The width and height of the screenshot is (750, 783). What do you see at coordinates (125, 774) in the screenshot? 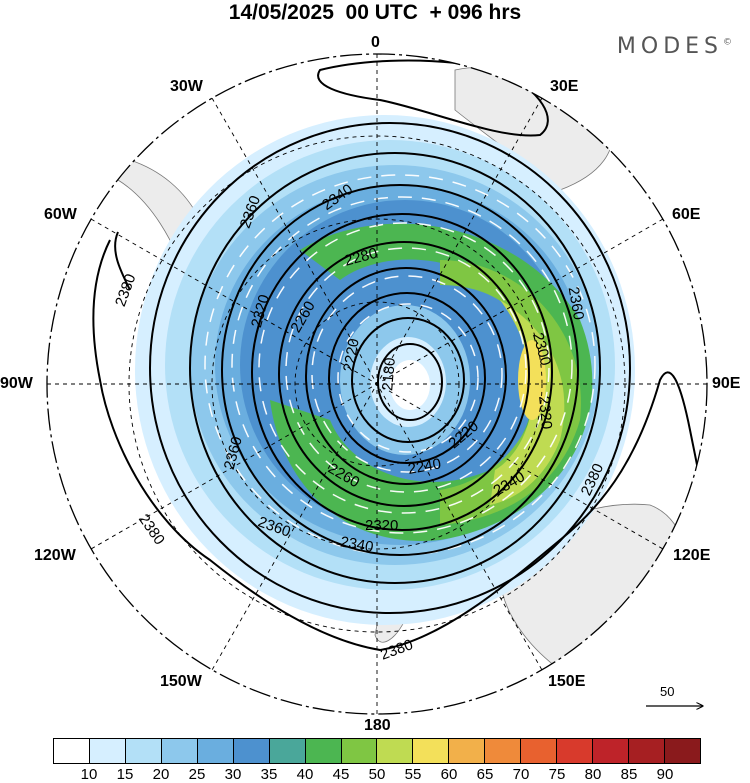
I see `colorbar-tick-label: 15` at bounding box center [125, 774].